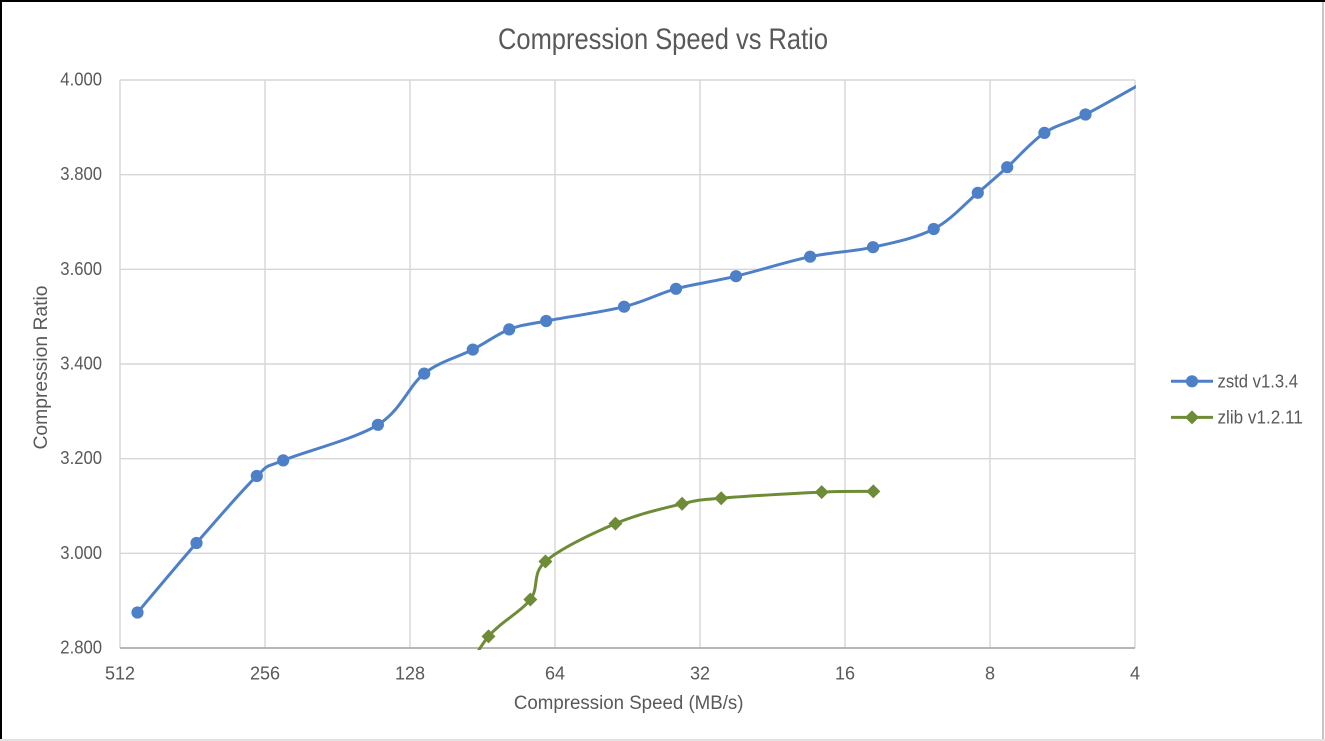 This screenshot has height=741, width=1325. Describe the element at coordinates (81, 458) in the screenshot. I see `svg-text: 3.200` at that location.